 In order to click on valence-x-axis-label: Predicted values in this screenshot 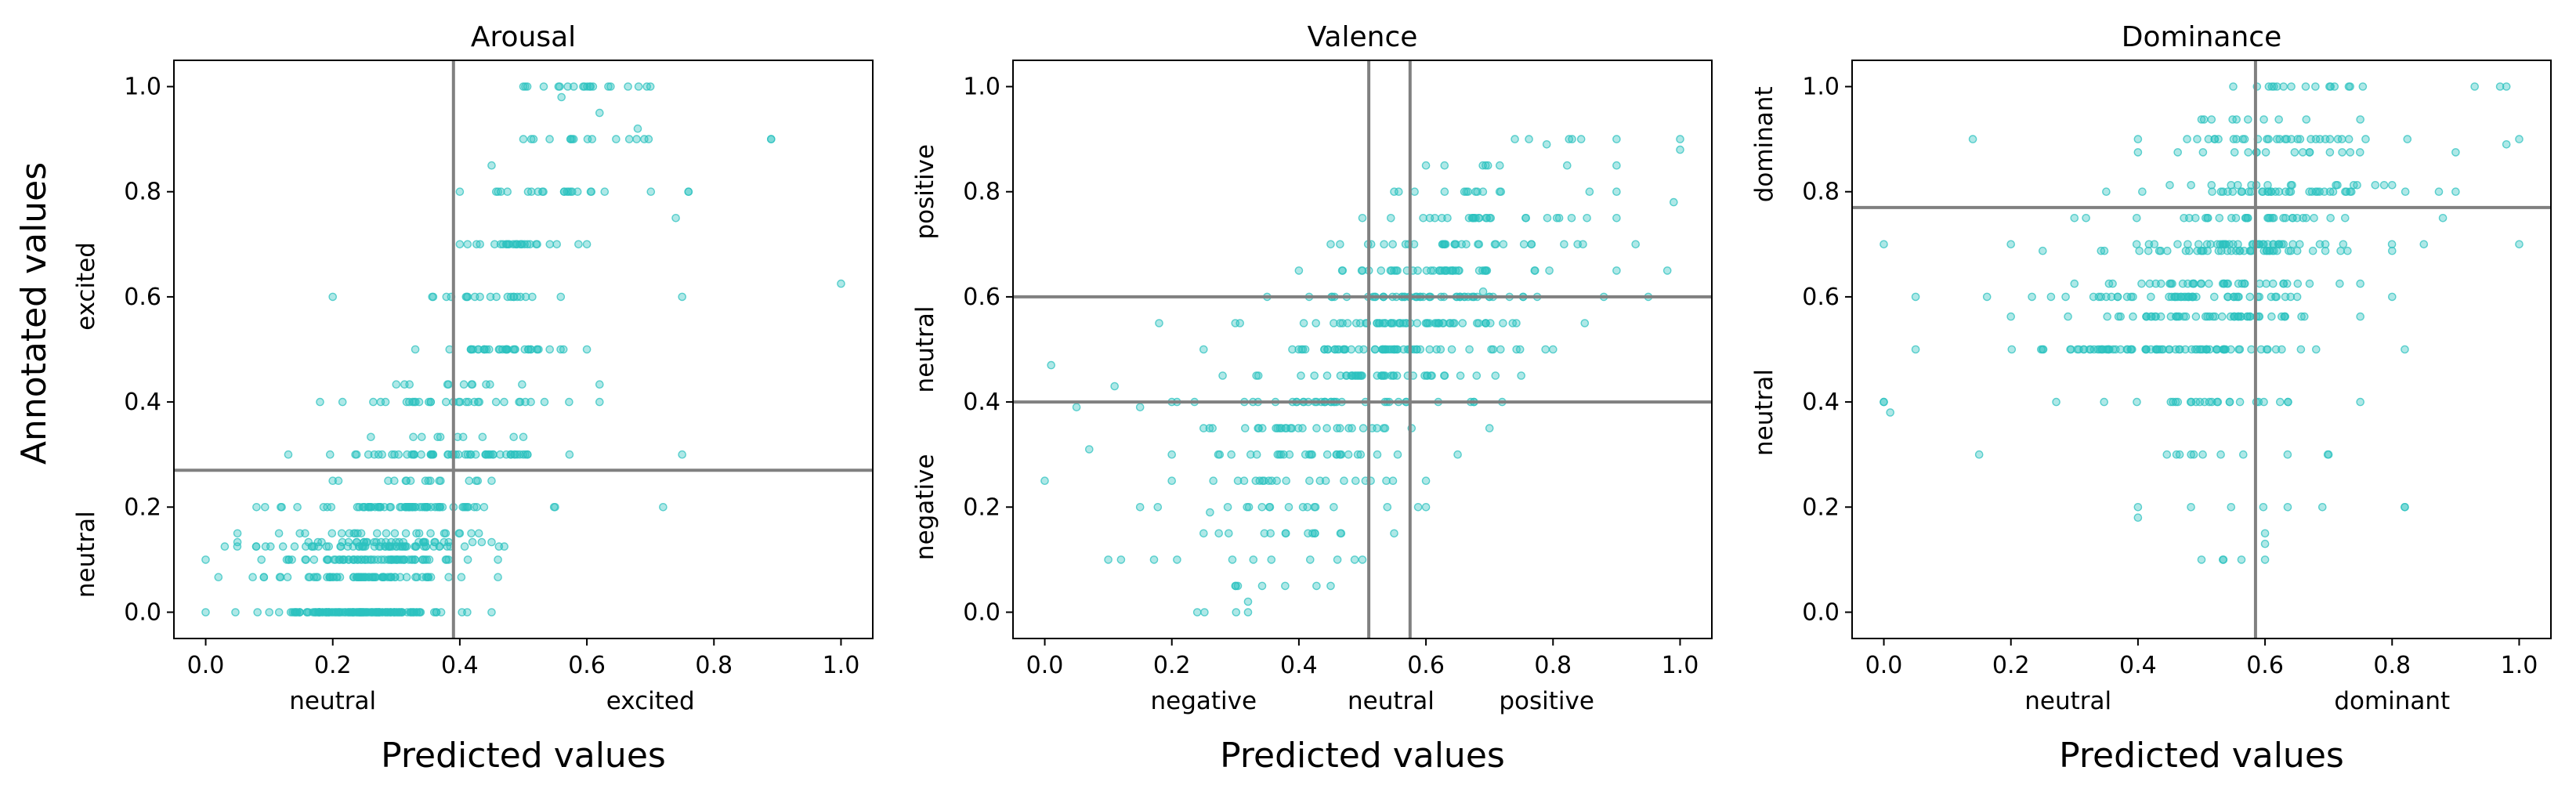, I will do `click(1362, 756)`.